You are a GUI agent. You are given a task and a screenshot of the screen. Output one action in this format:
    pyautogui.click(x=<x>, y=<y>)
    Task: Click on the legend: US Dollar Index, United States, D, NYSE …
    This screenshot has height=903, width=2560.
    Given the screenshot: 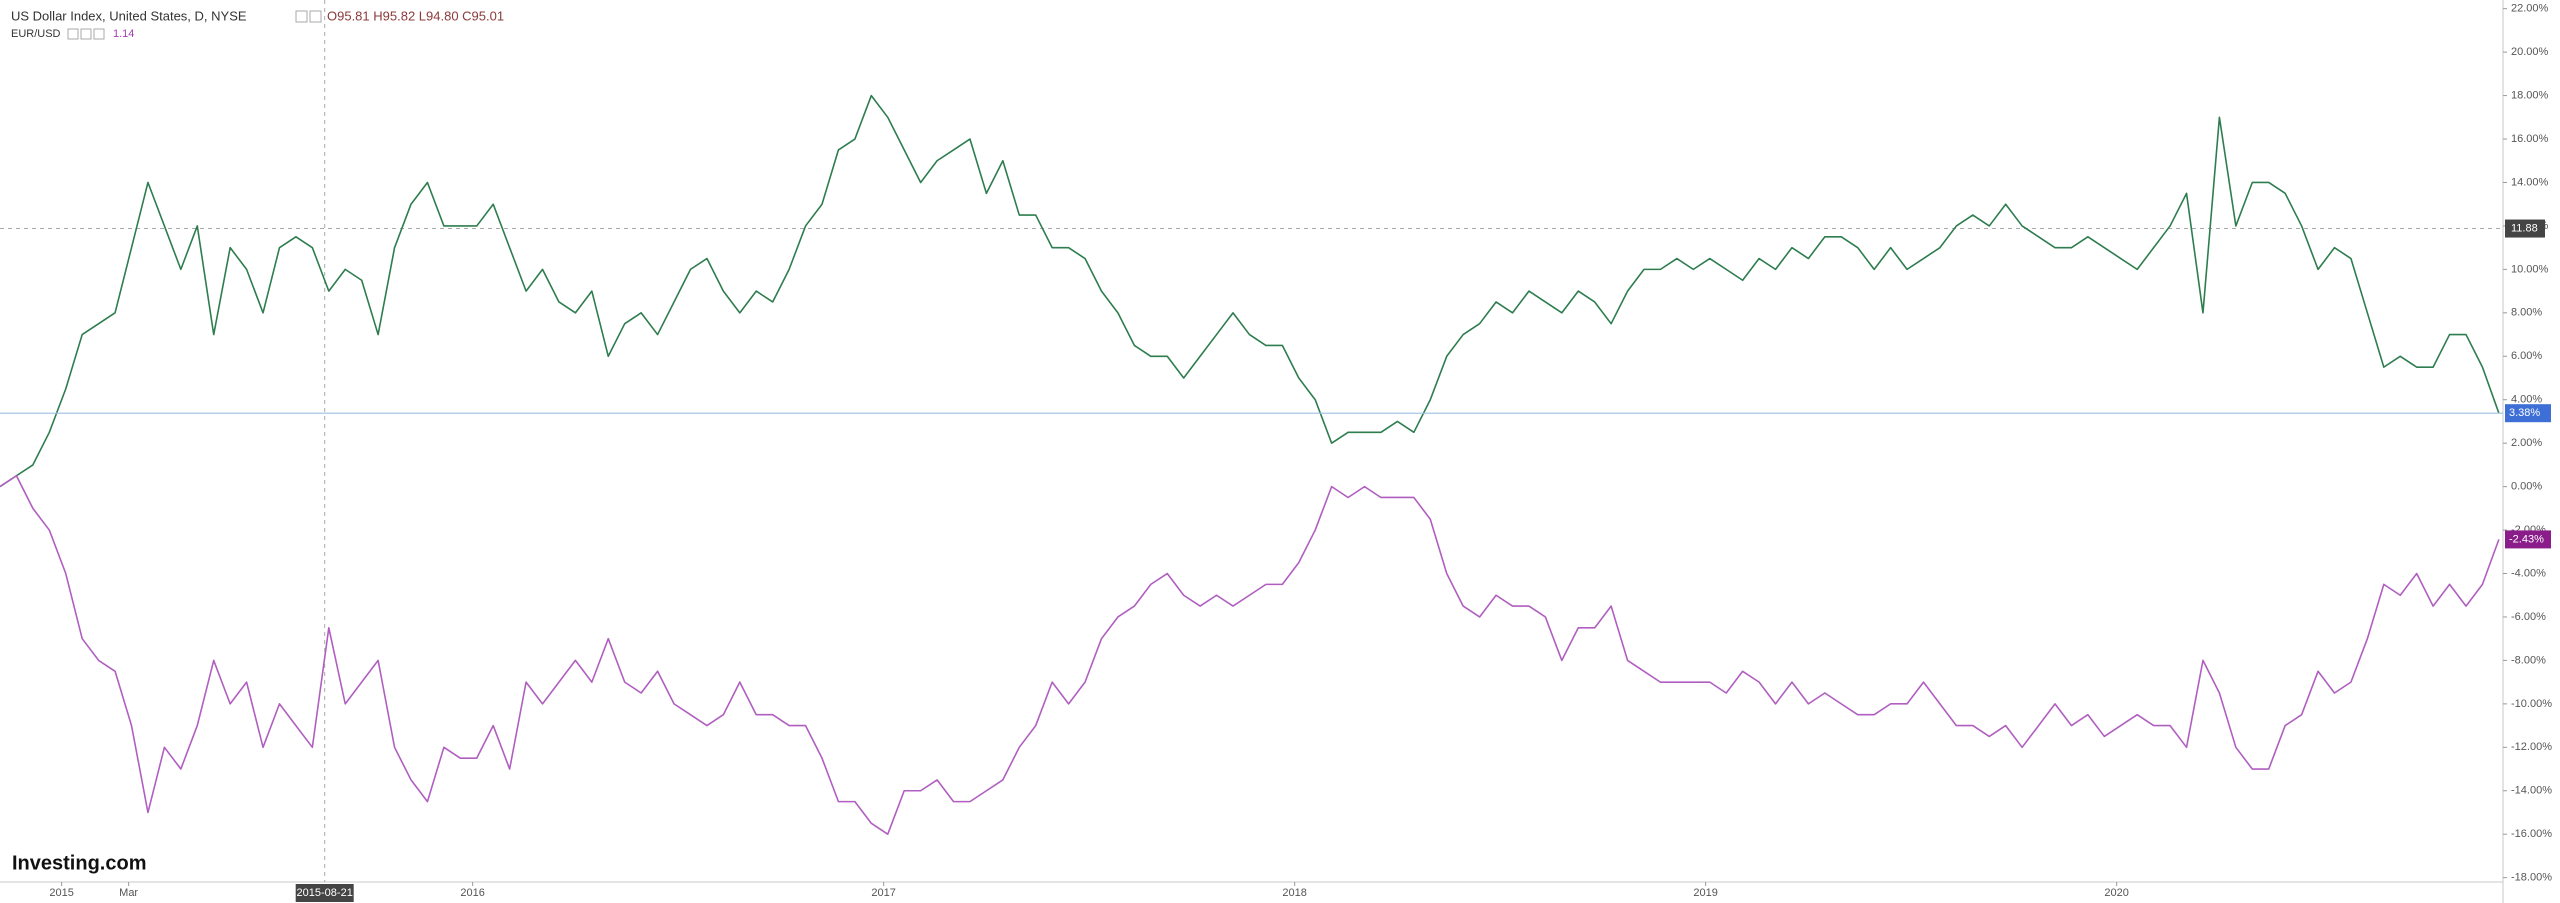 What is the action you would take?
    pyautogui.click(x=257, y=23)
    